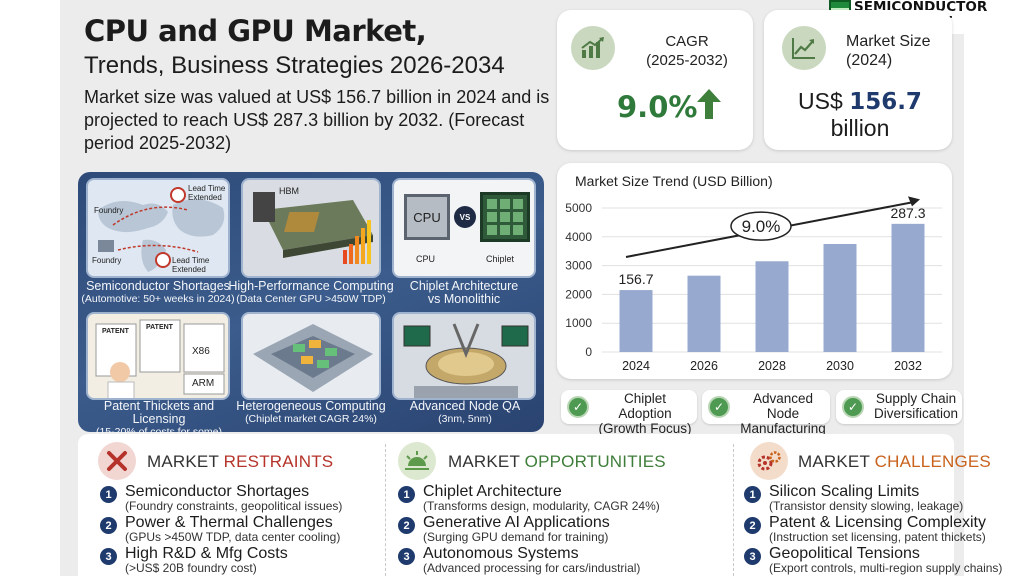 Image resolution: width=1024 pixels, height=576 pixels. What do you see at coordinates (766, 413) in the screenshot?
I see `pill-advanced-node: ✓ Advanced Node Manufacturing` at bounding box center [766, 413].